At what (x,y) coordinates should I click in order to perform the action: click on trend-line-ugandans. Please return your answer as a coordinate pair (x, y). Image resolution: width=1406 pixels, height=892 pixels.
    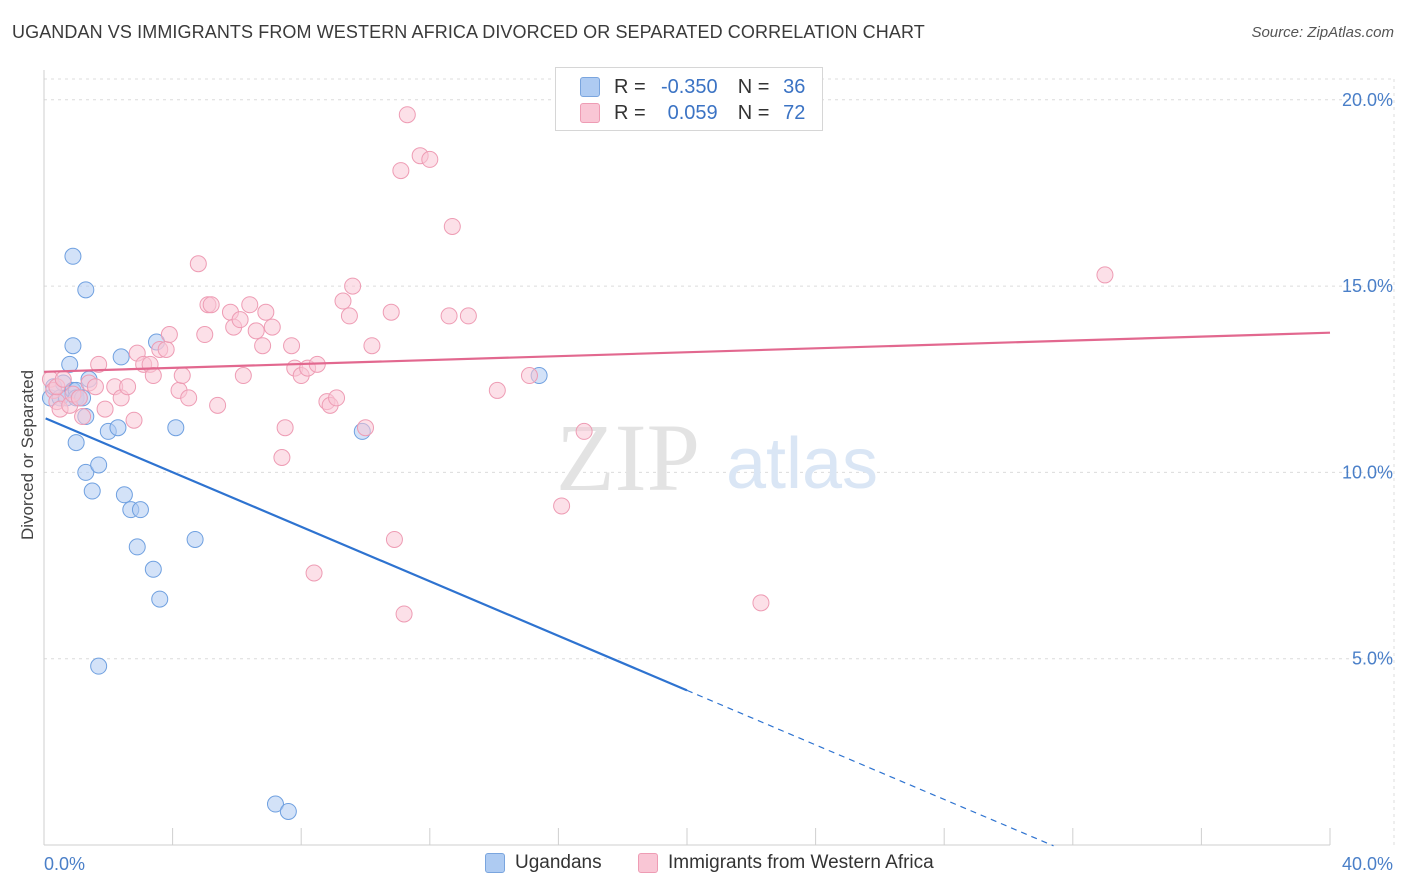
    Looking at the image, I should click on (366, 554).